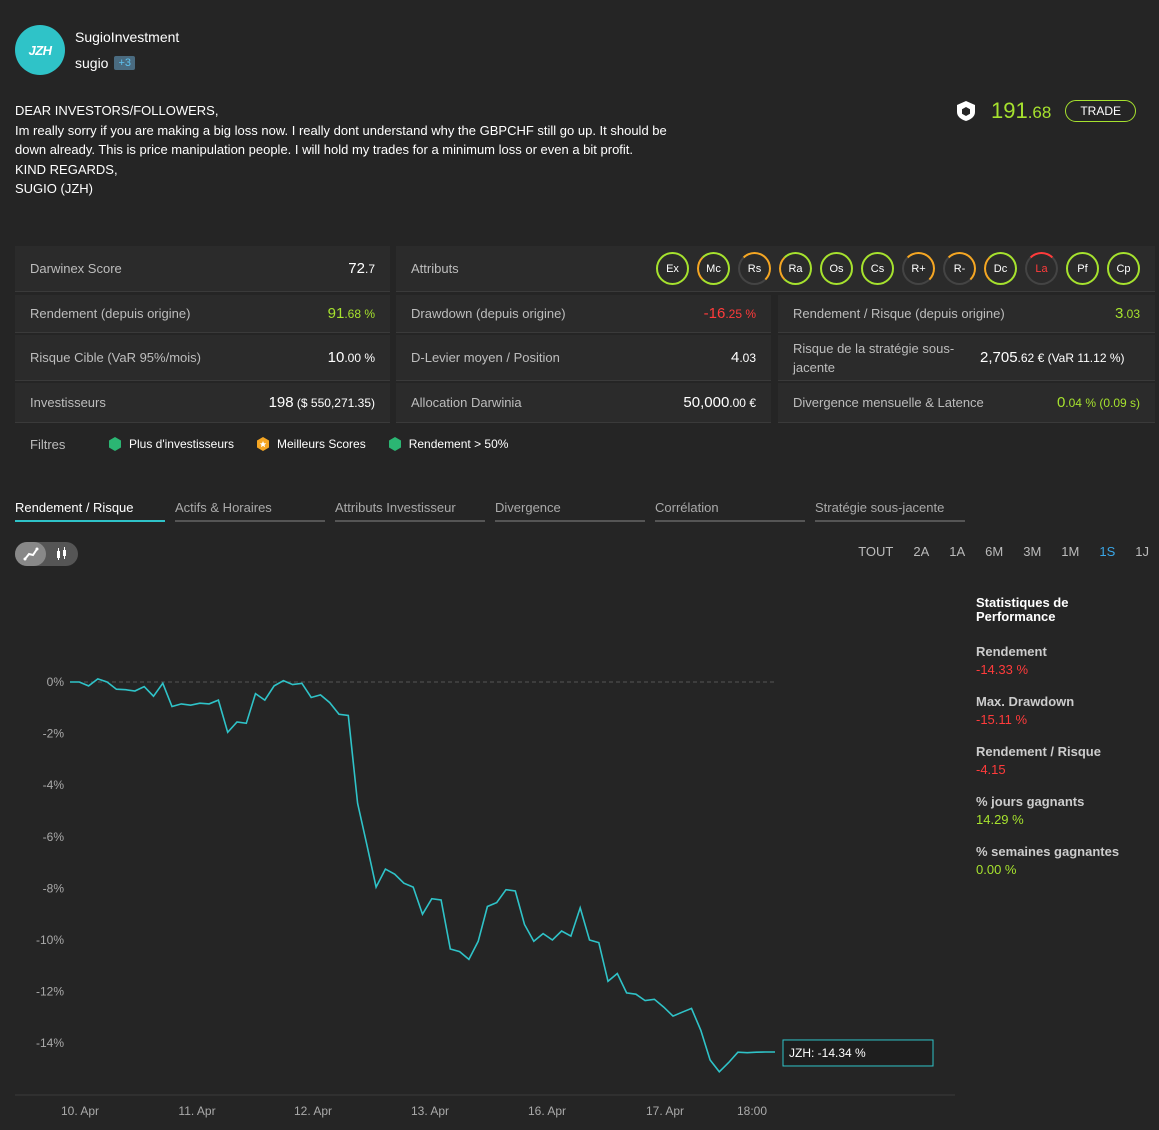  Describe the element at coordinates (877, 268) in the screenshot. I see `attribute-cs: Cs` at that location.